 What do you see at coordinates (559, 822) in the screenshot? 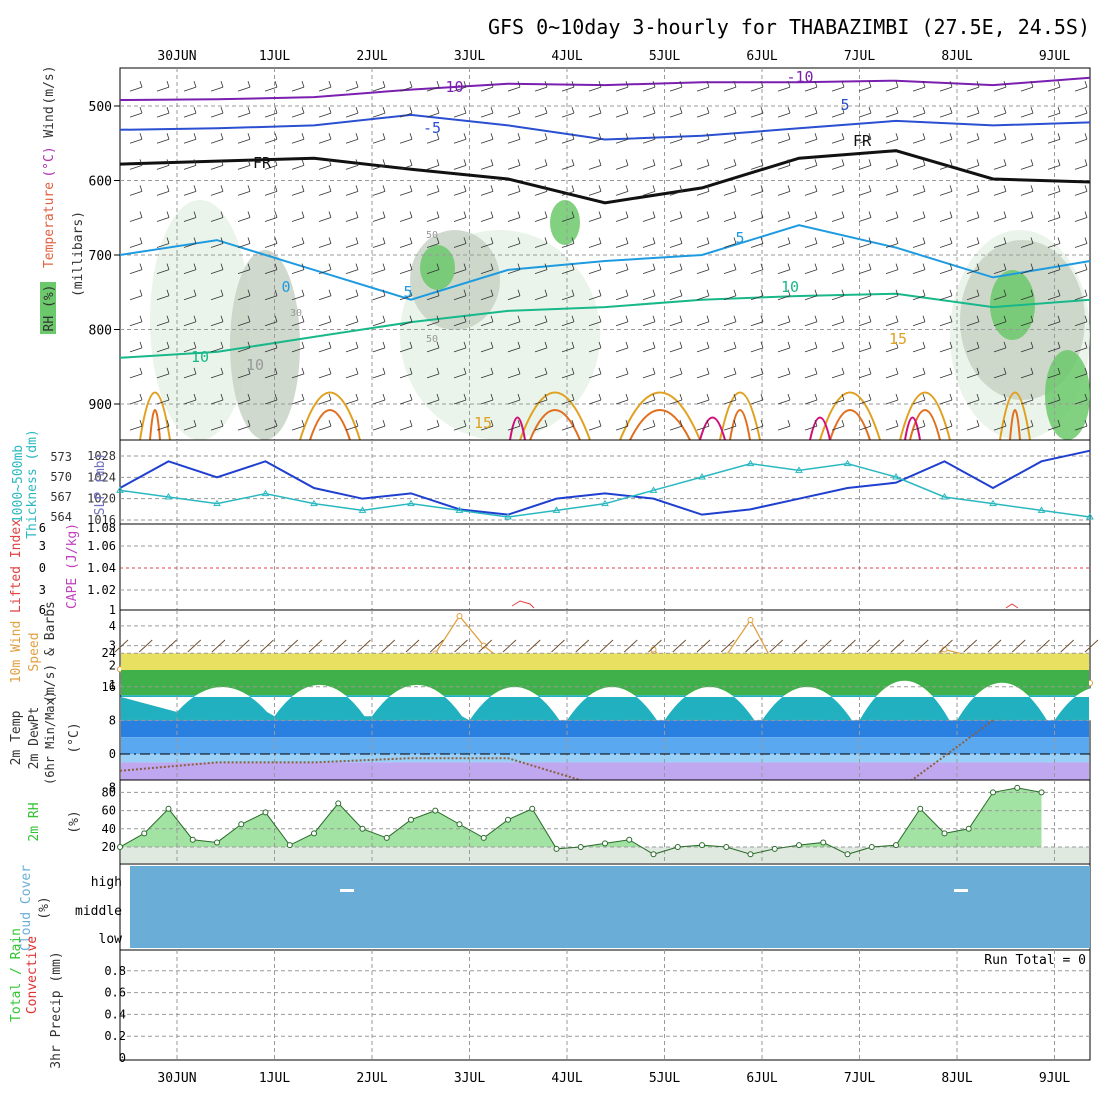
I see `rh2m-panel: 20 40 60 80 2m RH (%)` at bounding box center [559, 822].